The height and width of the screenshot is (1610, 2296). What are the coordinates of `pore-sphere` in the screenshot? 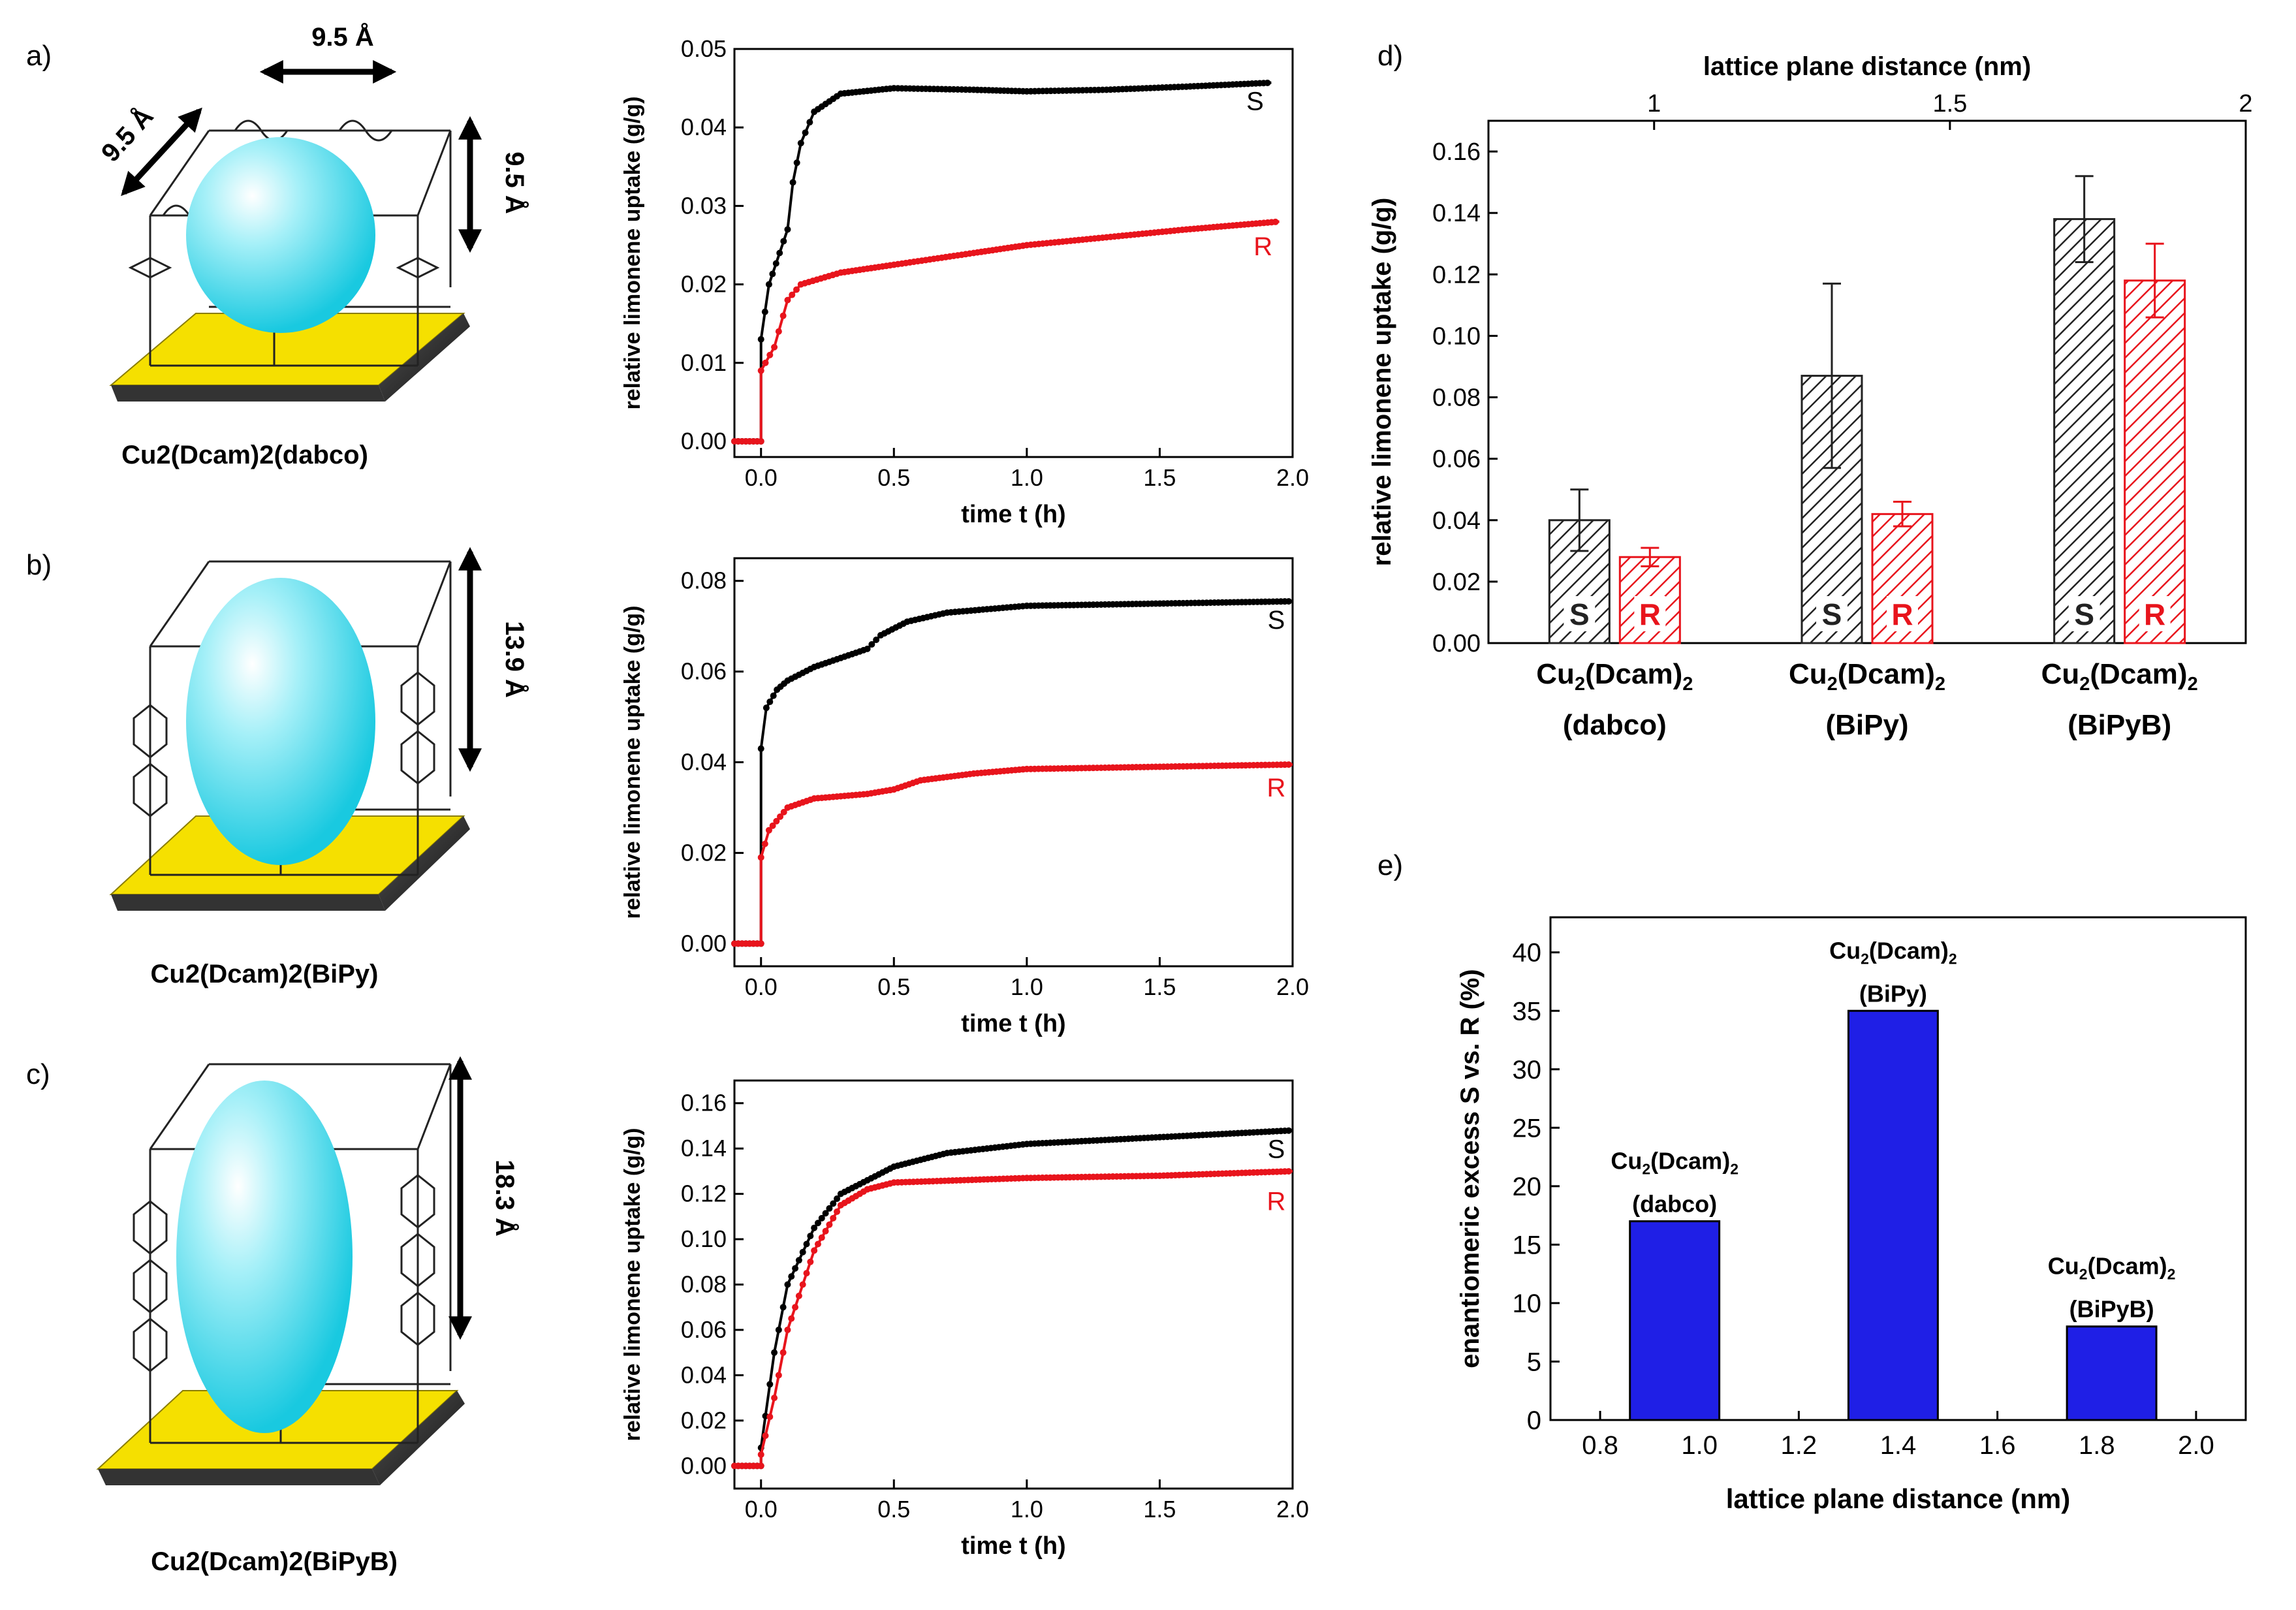 It's located at (280, 235).